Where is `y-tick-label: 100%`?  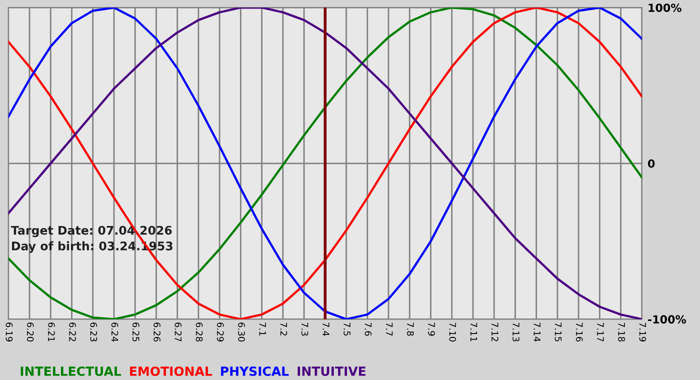 y-tick-label: 100% is located at coordinates (665, 8).